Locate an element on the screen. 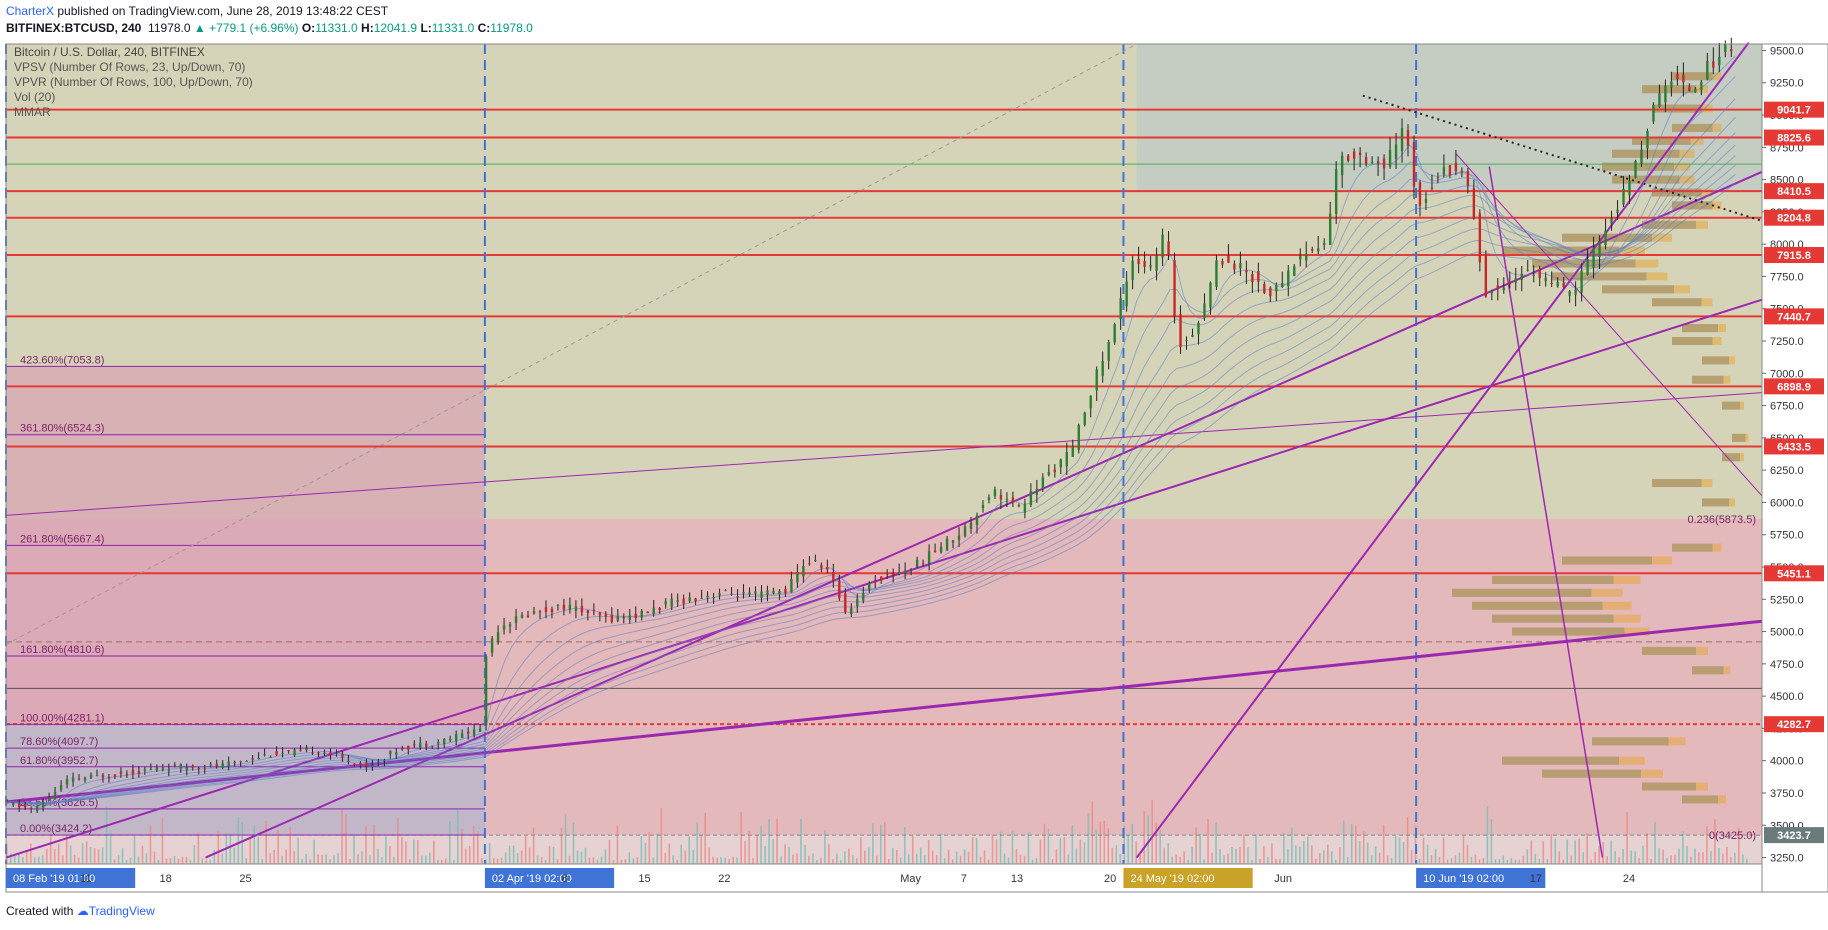  fib-label: 100.00%(4281.1) is located at coordinates (62, 718).